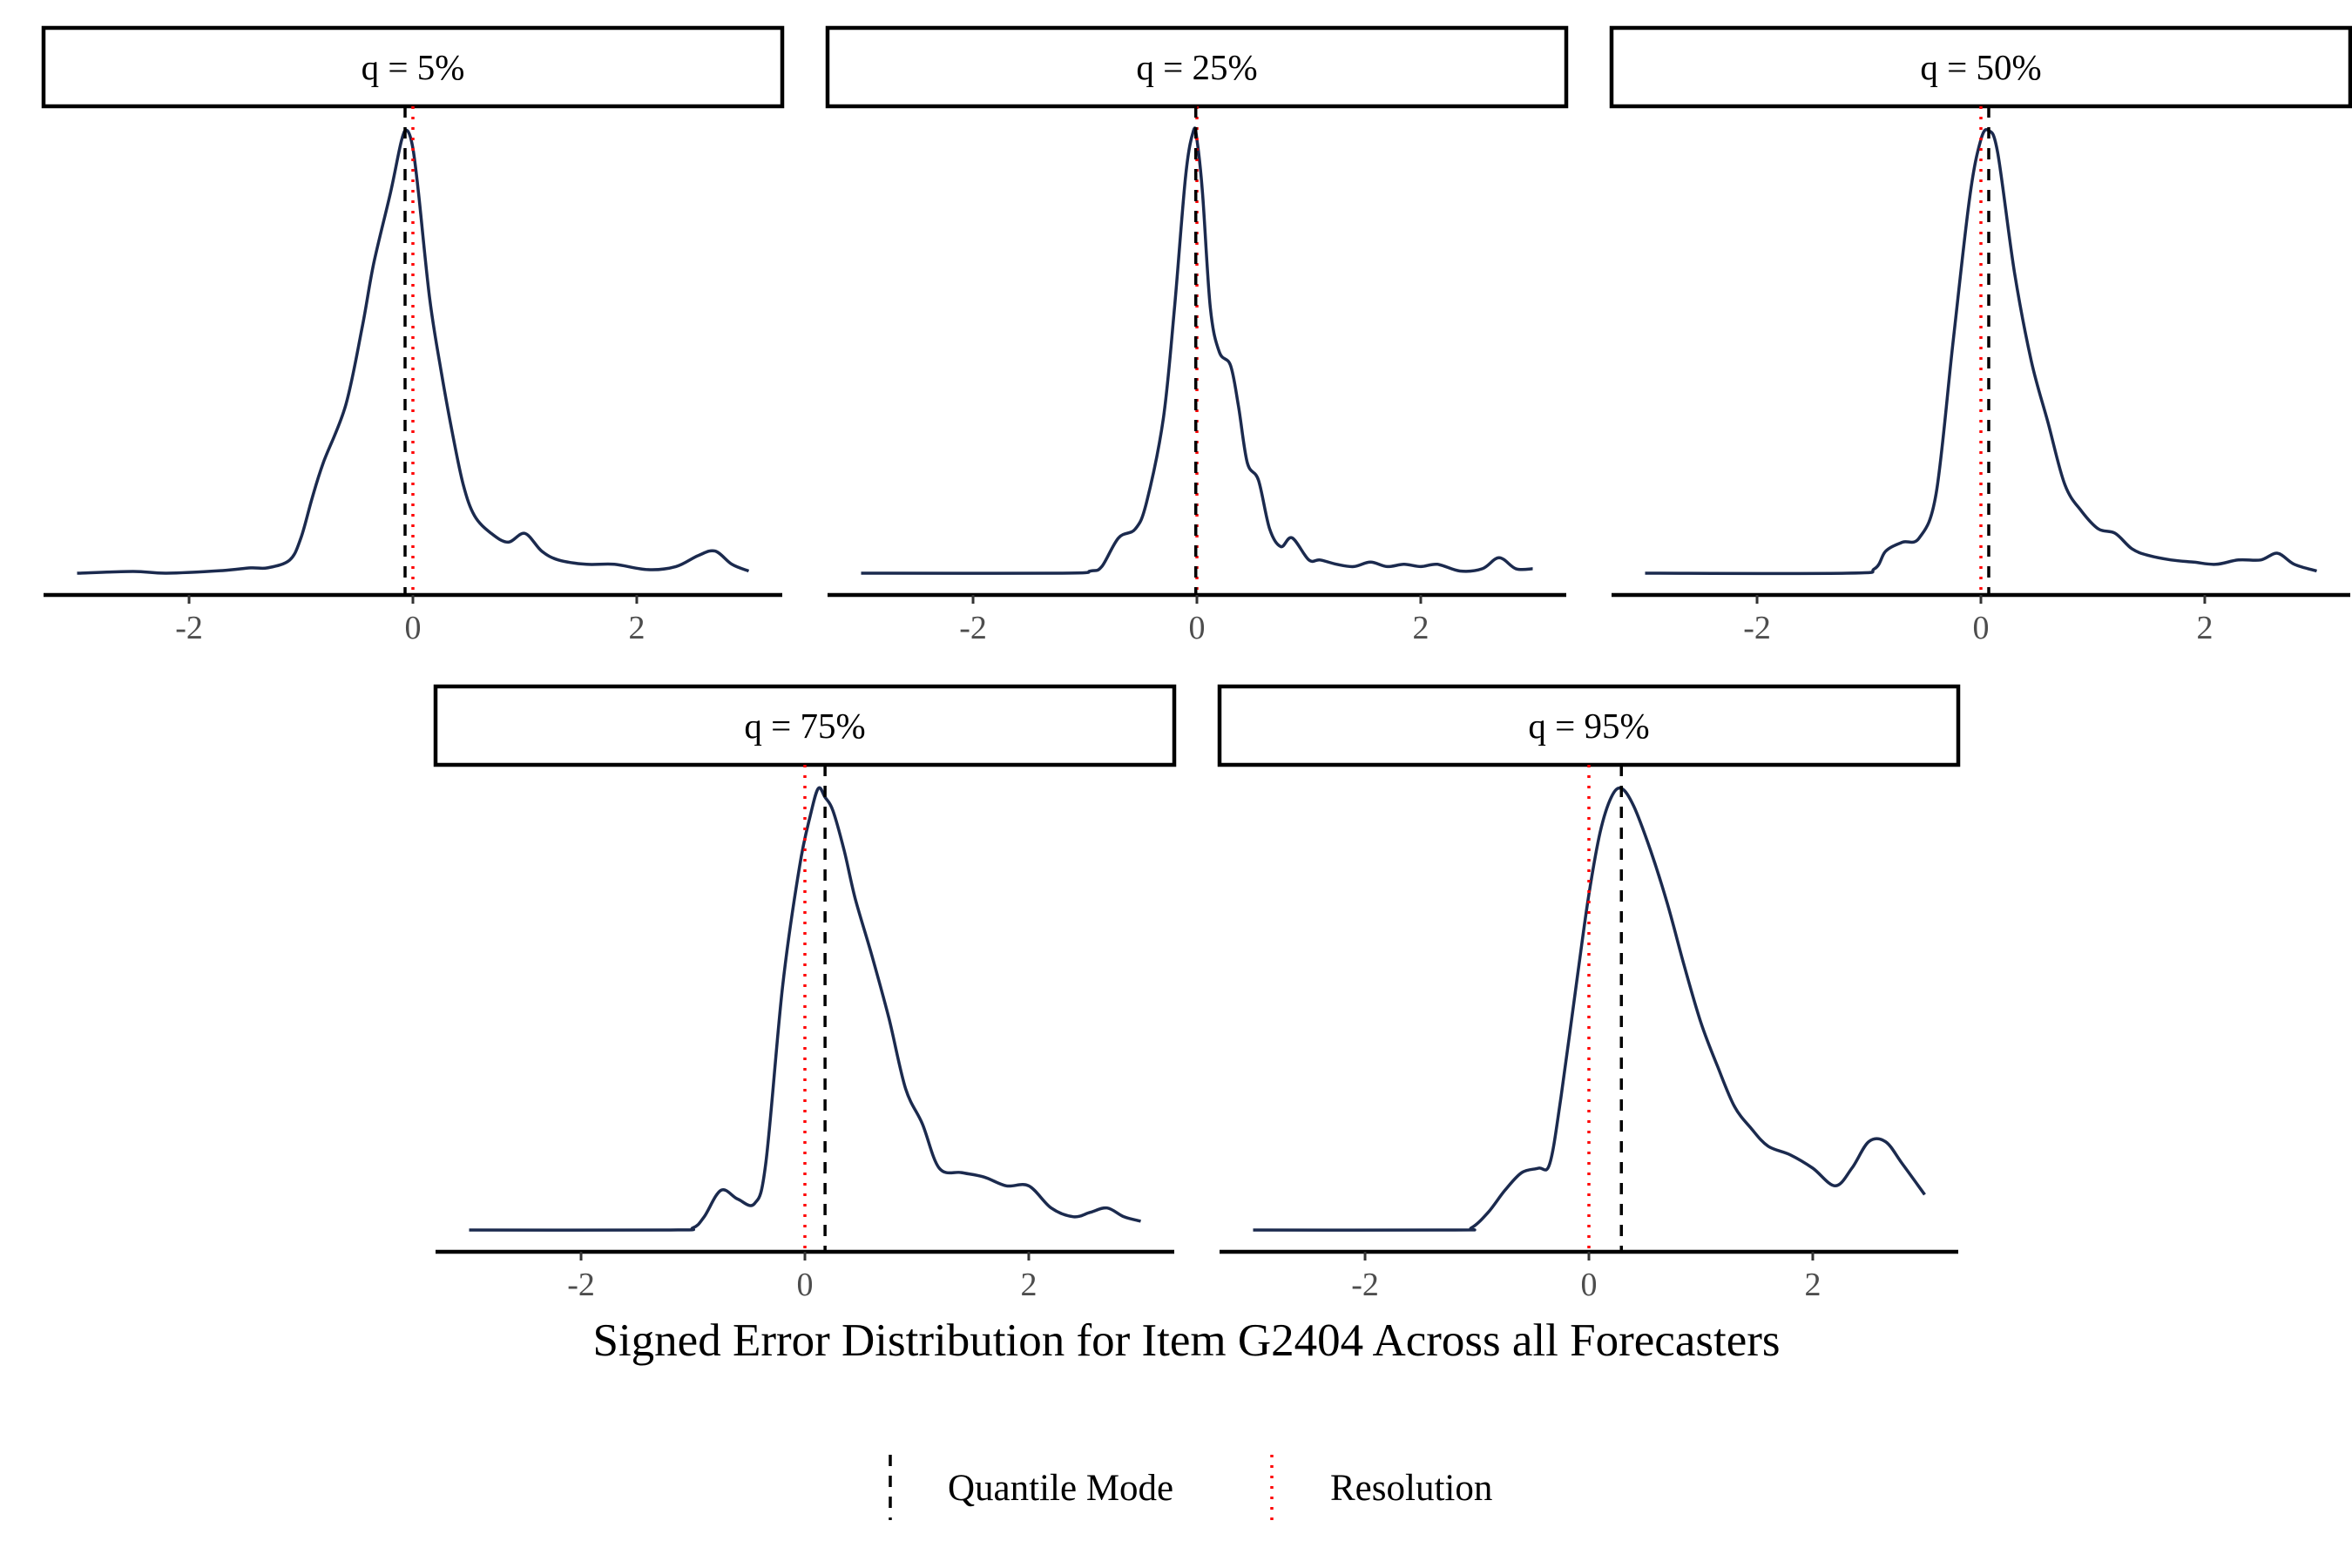  I want to click on legend-label-quantile-mode: Quantile Mode, so click(1060, 1488).